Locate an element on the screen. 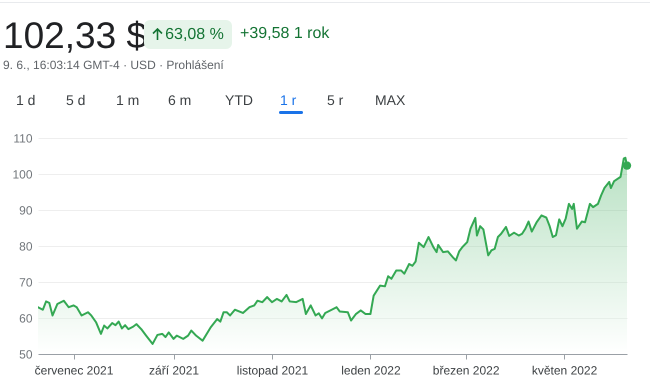 This screenshot has width=650, height=392. text: +39,58 1 rok is located at coordinates (285, 34).